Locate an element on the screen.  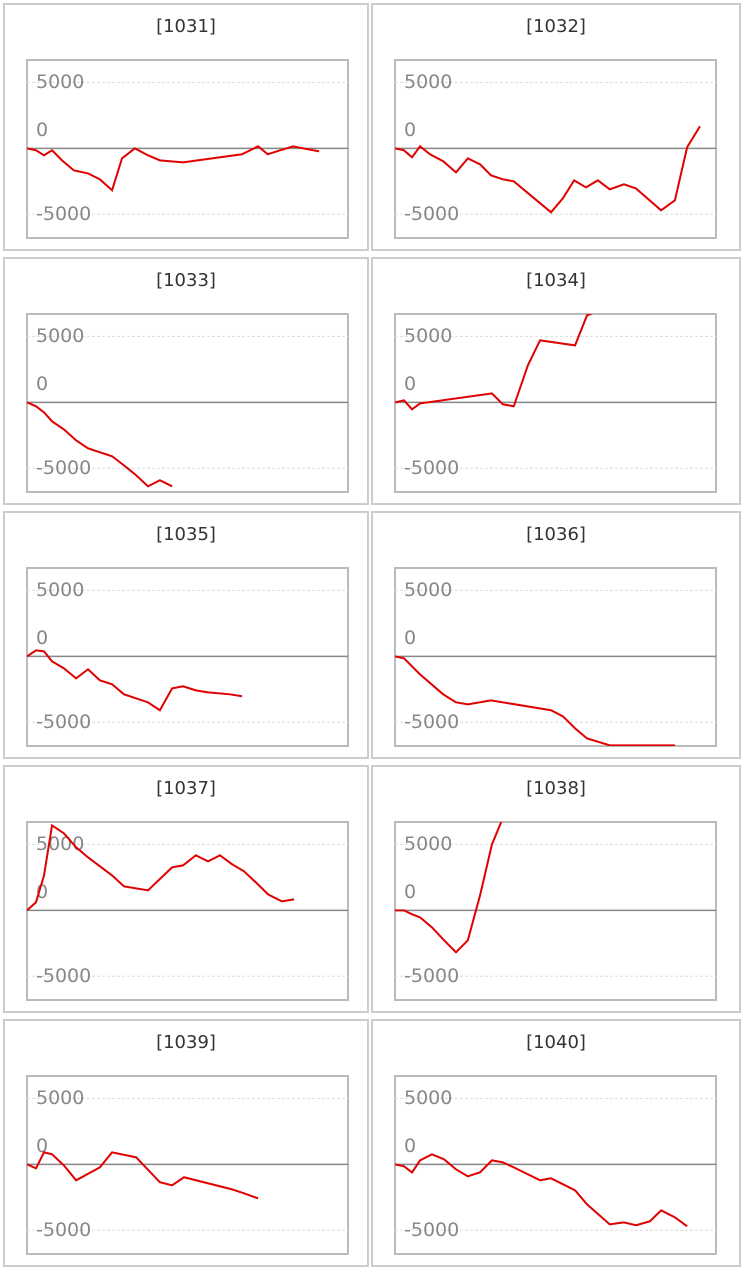
chart-panel: [1034] 5000 0 -5000 is located at coordinates (556, 381).